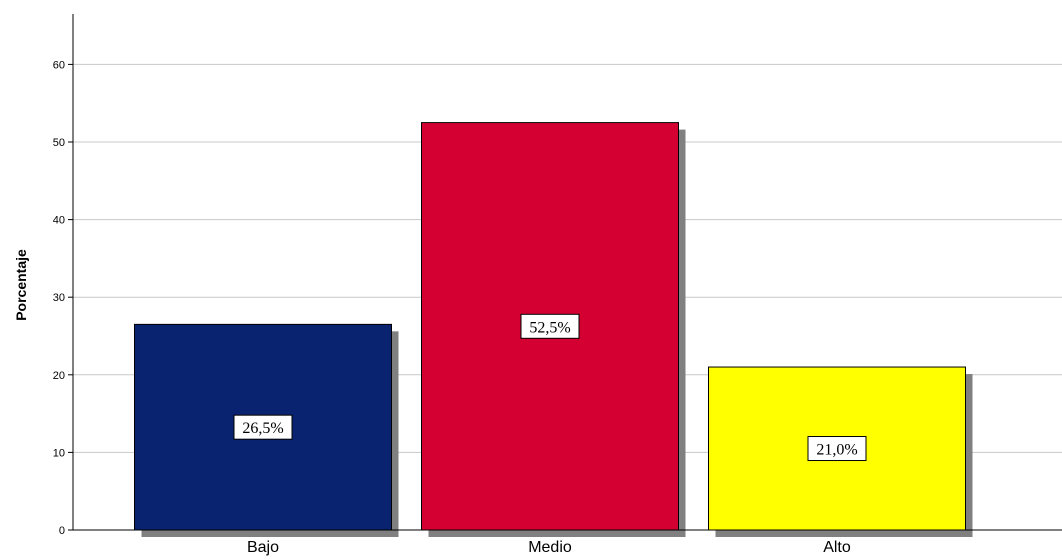  I want to click on y-tick-labels: 0 10 20 30 40 50 60, so click(63, 298).